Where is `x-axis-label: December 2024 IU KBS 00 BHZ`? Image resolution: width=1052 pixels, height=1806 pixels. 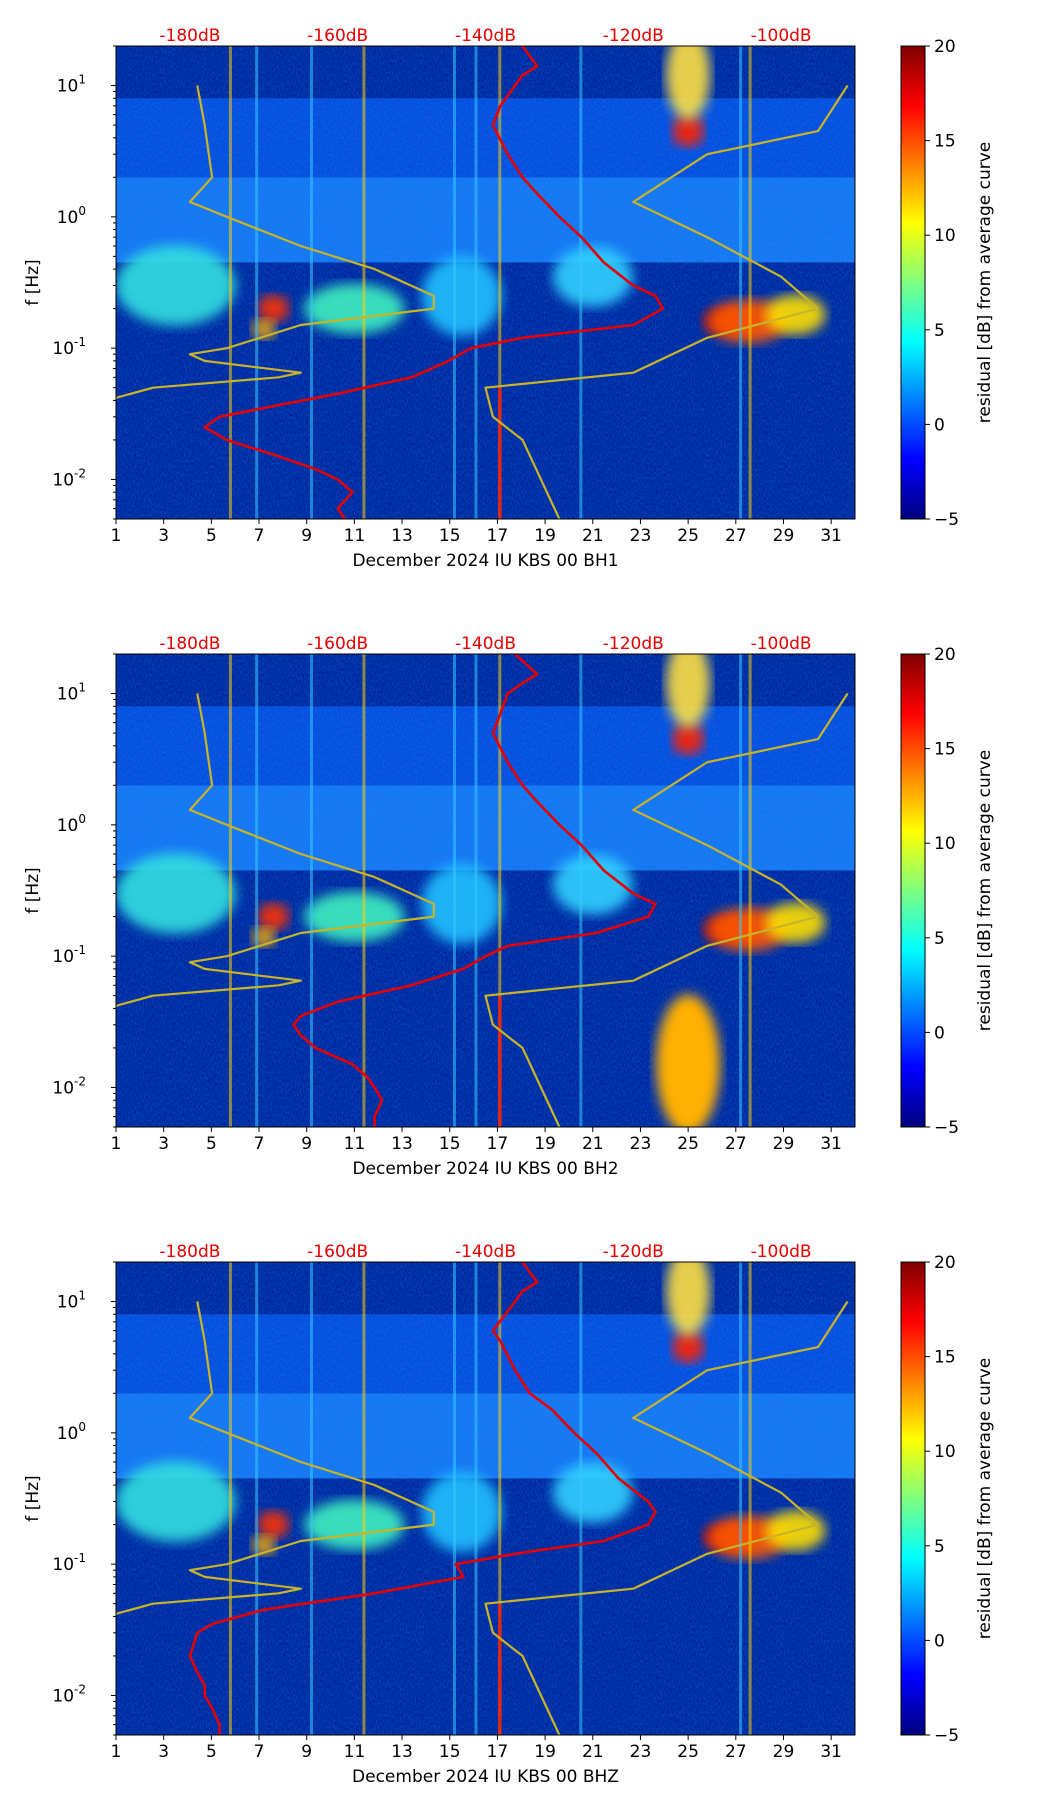
x-axis-label: December 2024 IU KBS 00 BHZ is located at coordinates (485, 1777).